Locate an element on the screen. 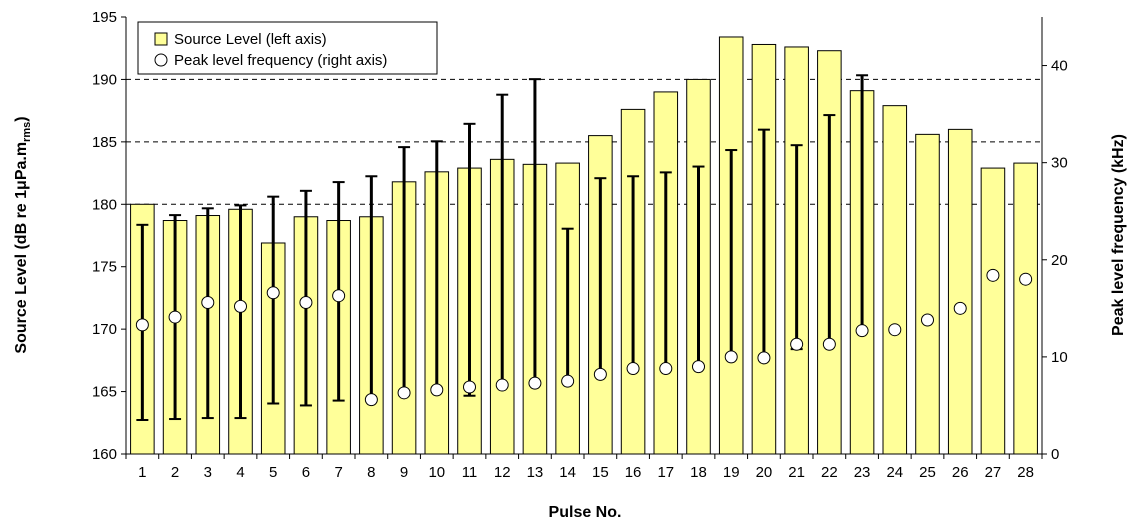 This screenshot has height=524, width=1130. left-axis-title-tail: ) is located at coordinates (21, 118).